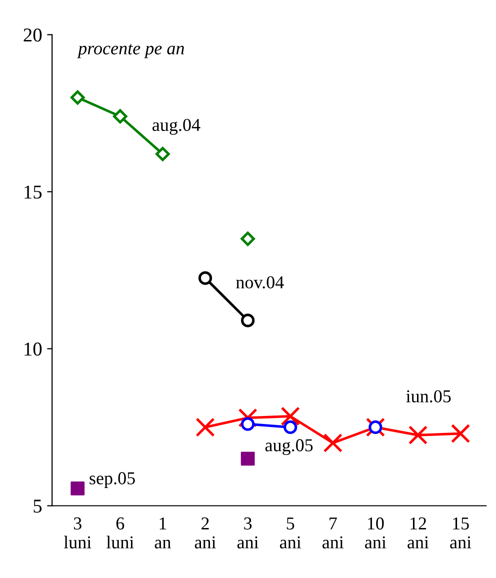 Image resolution: width=496 pixels, height=578 pixels. I want to click on x-tick-label: 15 ani, so click(461, 532).